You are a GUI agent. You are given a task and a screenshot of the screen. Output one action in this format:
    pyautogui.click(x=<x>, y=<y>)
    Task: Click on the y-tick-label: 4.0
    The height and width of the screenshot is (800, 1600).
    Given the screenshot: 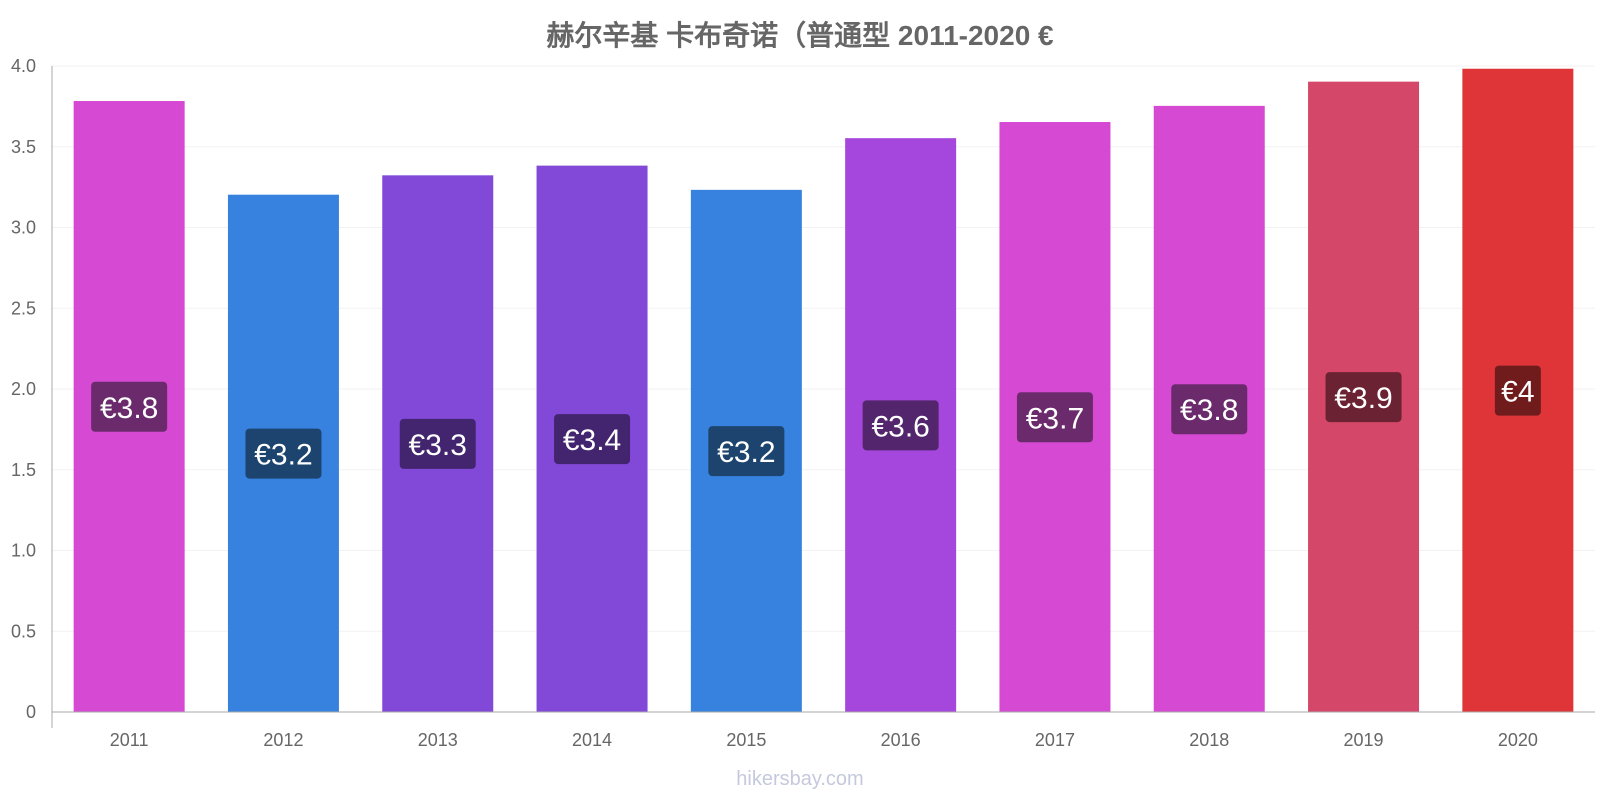 What is the action you would take?
    pyautogui.click(x=23, y=66)
    